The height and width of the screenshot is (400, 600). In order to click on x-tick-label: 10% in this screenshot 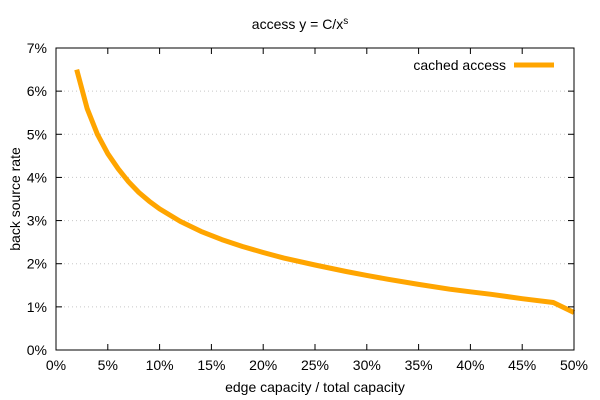, I will do `click(160, 365)`.